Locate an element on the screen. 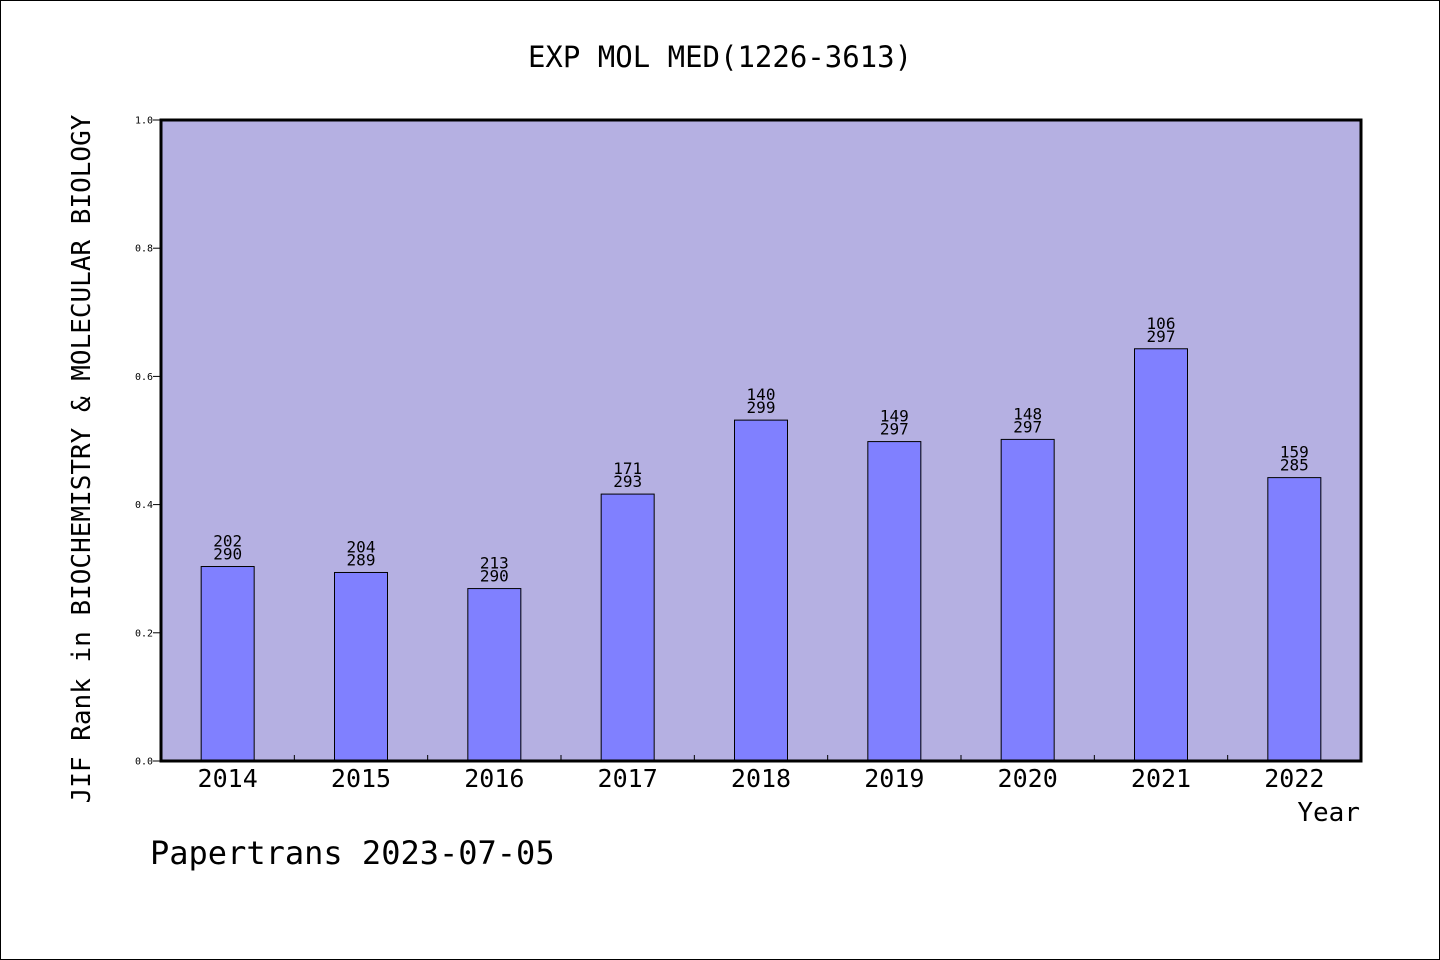 The width and height of the screenshot is (1440, 960). x-axis-ticks: 2014 2015 2016 2017 2018 2019 2020 2021 2022 is located at coordinates (761, 774).